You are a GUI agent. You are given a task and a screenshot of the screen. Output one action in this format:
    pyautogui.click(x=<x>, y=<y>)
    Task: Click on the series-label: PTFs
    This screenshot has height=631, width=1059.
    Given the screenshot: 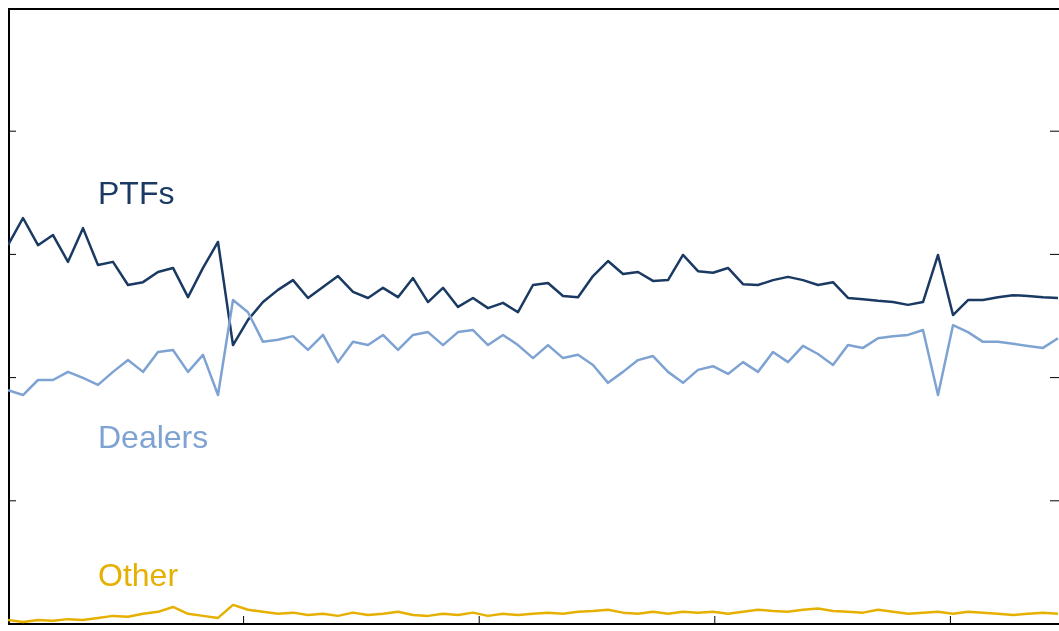 What is the action you would take?
    pyautogui.click(x=136, y=192)
    